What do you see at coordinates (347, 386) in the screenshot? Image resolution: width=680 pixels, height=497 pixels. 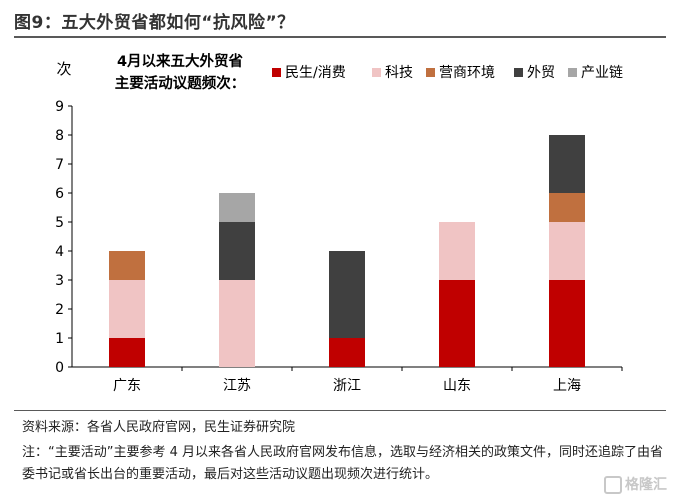 I see `x-tick-label: 浙江` at bounding box center [347, 386].